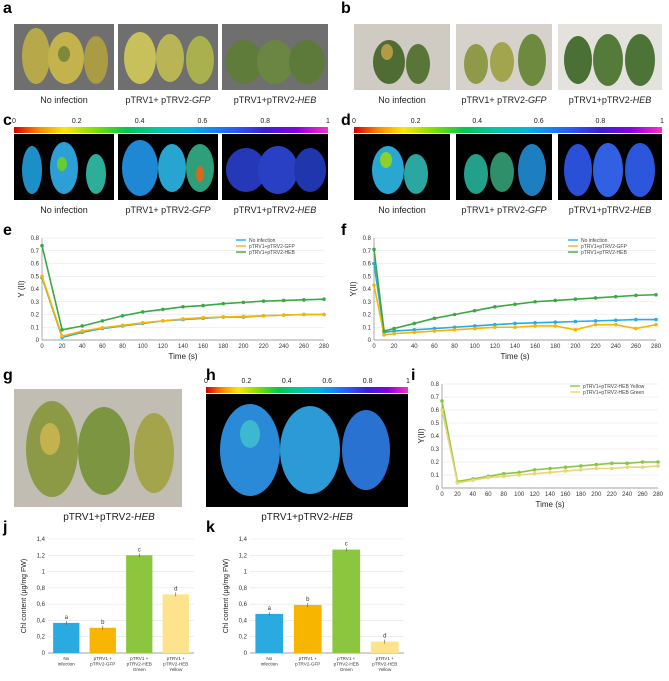 Image resolution: width=669 pixels, height=681 pixels. Describe the element at coordinates (435, 424) in the screenshot. I see `y-tick-label: 0.5` at that location.